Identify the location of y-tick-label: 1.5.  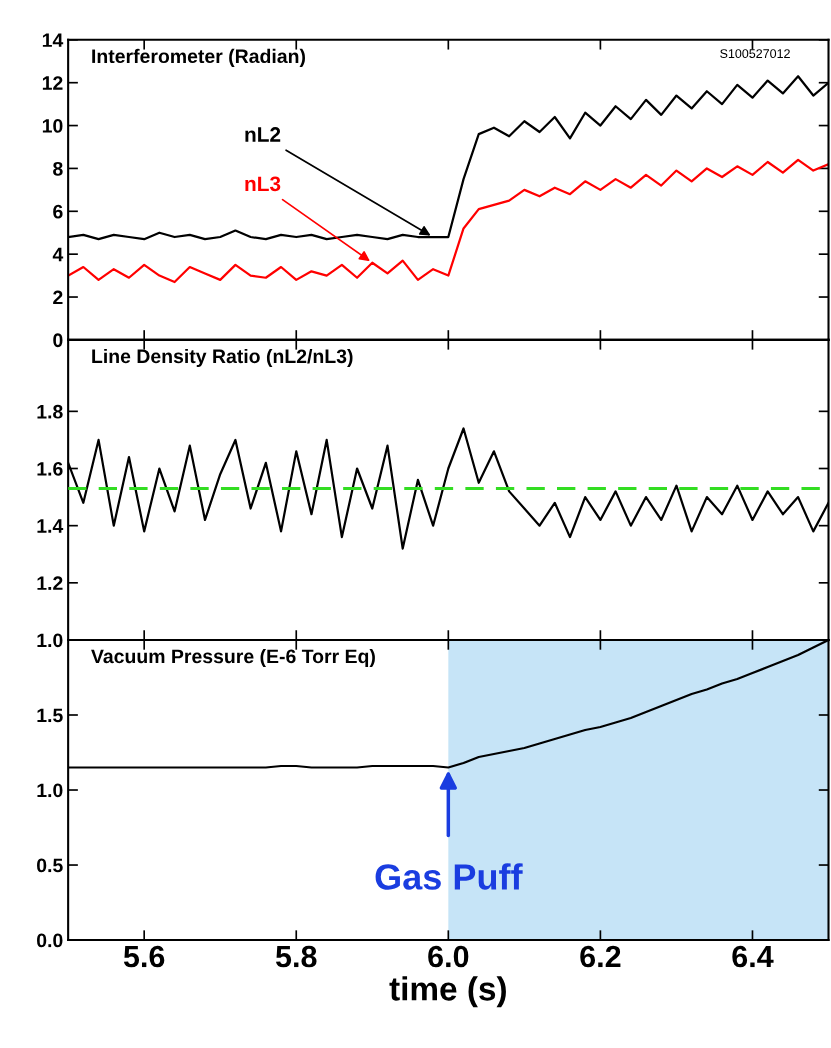
(50, 715).